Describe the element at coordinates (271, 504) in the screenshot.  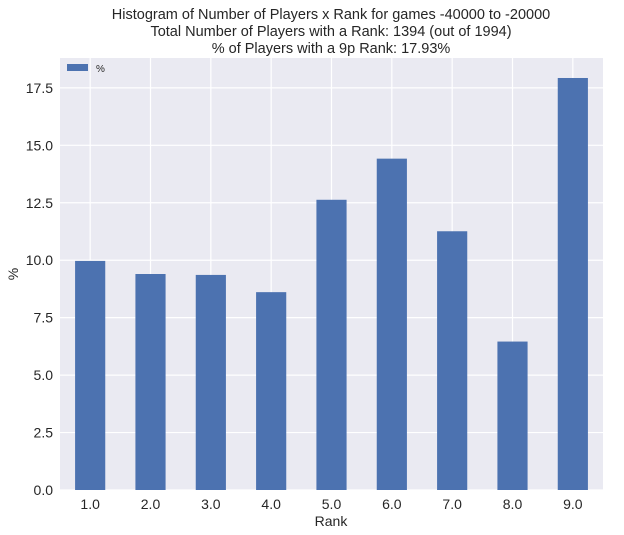
I see `x-tick-label: 4.0` at that location.